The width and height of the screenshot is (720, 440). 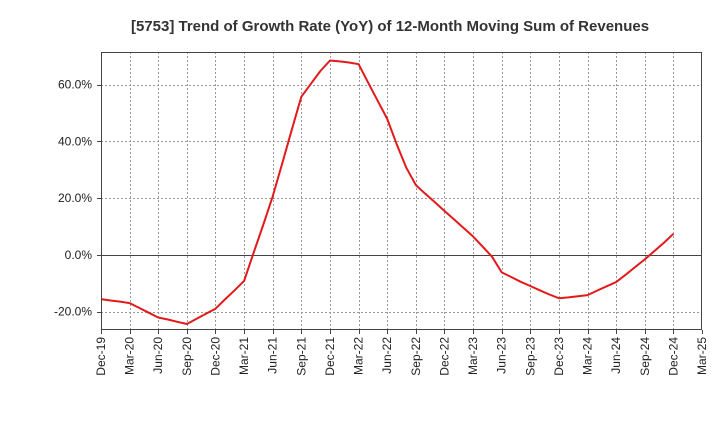 I want to click on x-tick-label: Dec-21, so click(x=330, y=356).